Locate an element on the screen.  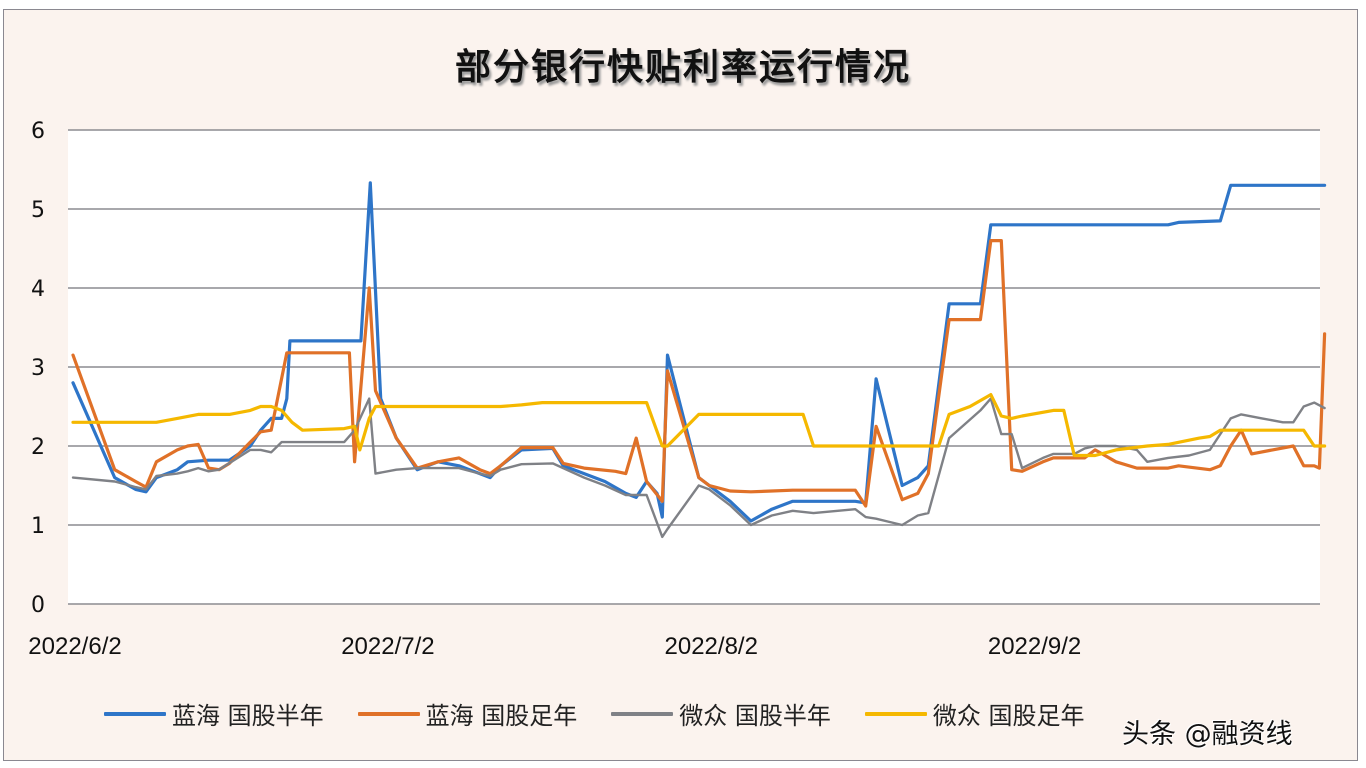
legend-item: 蓝海 国股半年 is located at coordinates (214, 713).